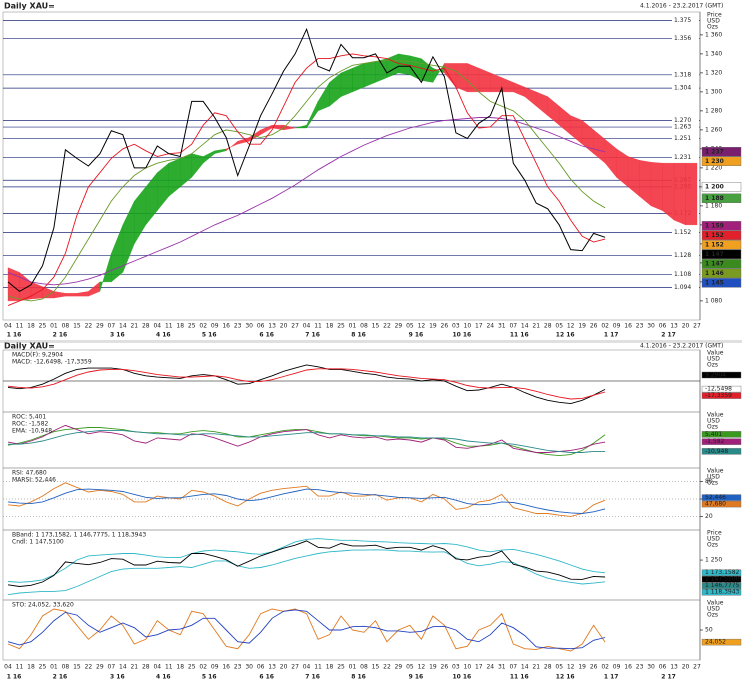 The width and height of the screenshot is (742, 683). Describe the element at coordinates (422, 667) in the screenshot. I see `x-tick-label: 12` at that location.